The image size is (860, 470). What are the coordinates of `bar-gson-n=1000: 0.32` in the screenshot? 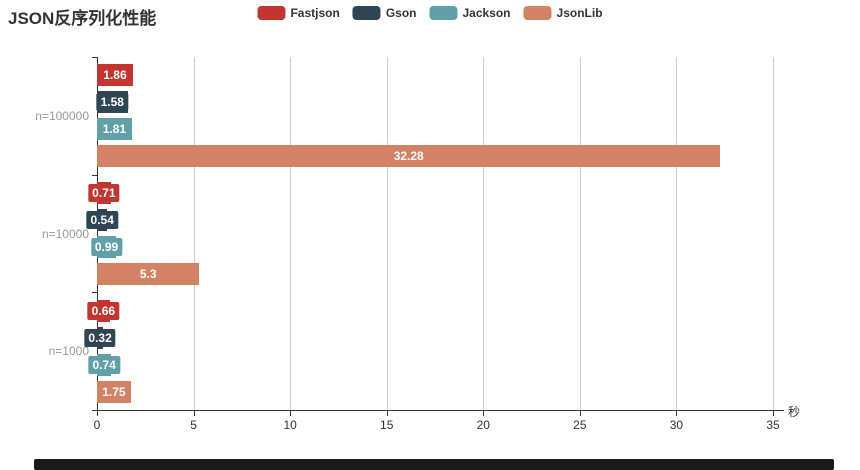 It's located at (100, 337).